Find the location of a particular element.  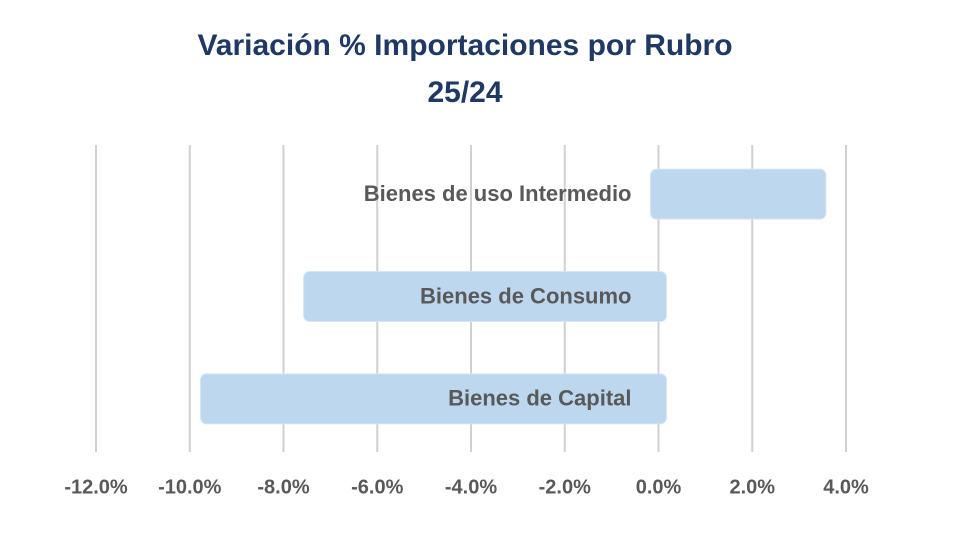

chart-title: 25/24 is located at coordinates (464, 92).